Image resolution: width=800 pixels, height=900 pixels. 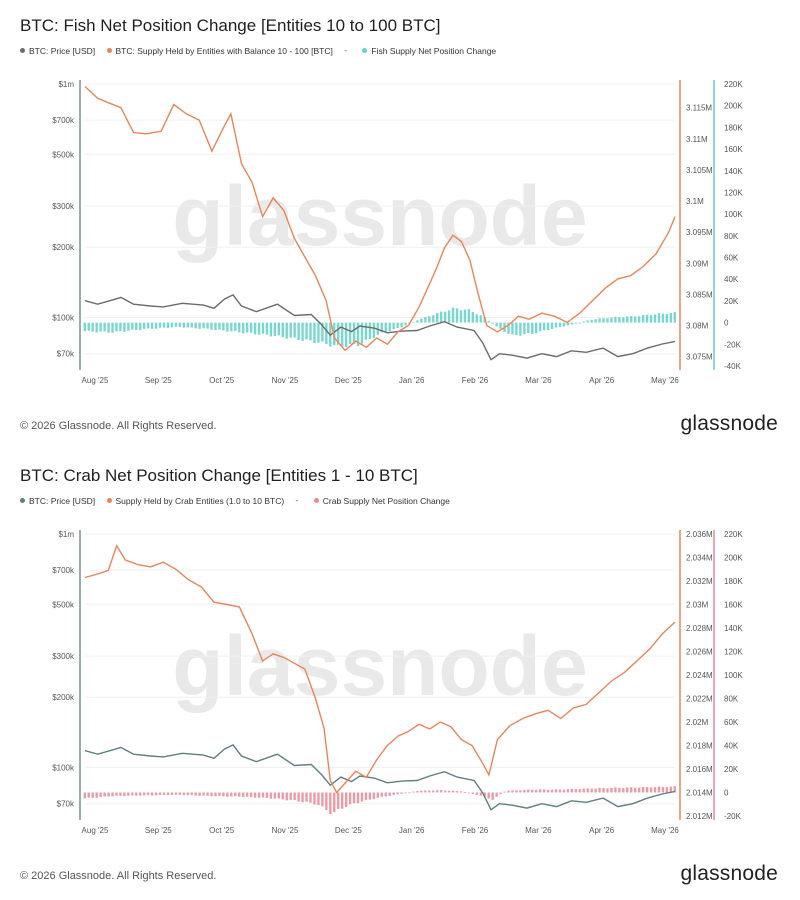 What do you see at coordinates (731, 258) in the screenshot?
I see `change-tick-label: 60K` at bounding box center [731, 258].